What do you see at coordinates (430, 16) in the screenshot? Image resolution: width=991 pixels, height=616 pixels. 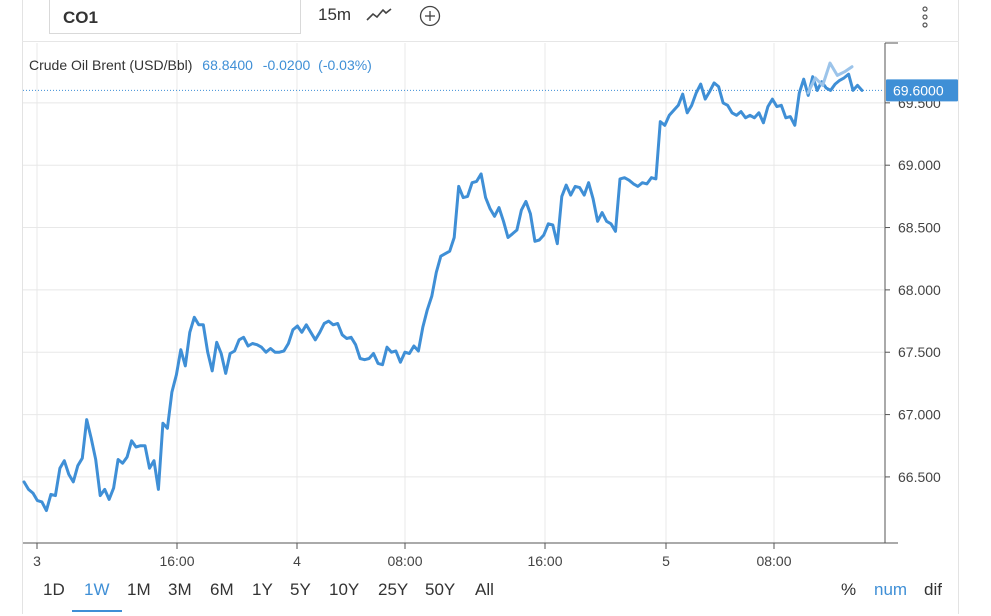 I see `add-indicator-icon` at bounding box center [430, 16].